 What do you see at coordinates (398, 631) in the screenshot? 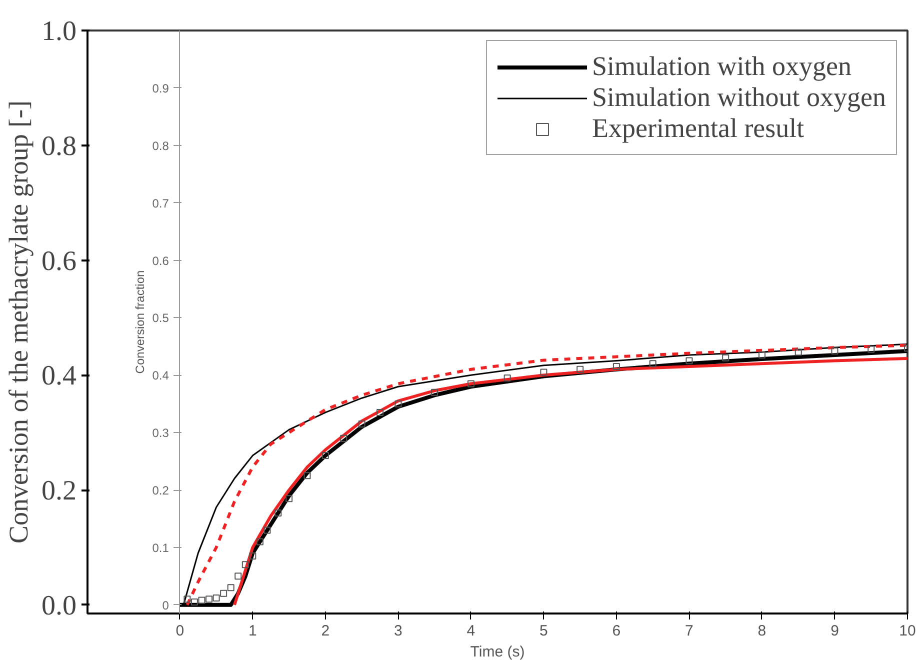
I see `x-tick-label: 3` at bounding box center [398, 631].